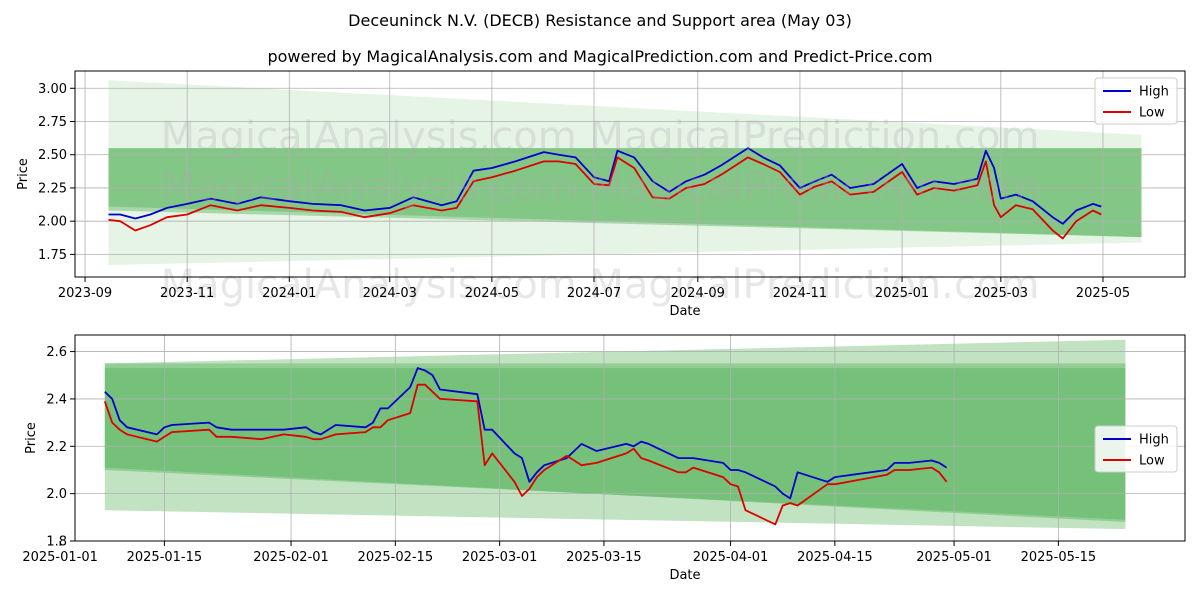 The image size is (1200, 600). I want to click on y-tick-label: 2.4, so click(56, 399).